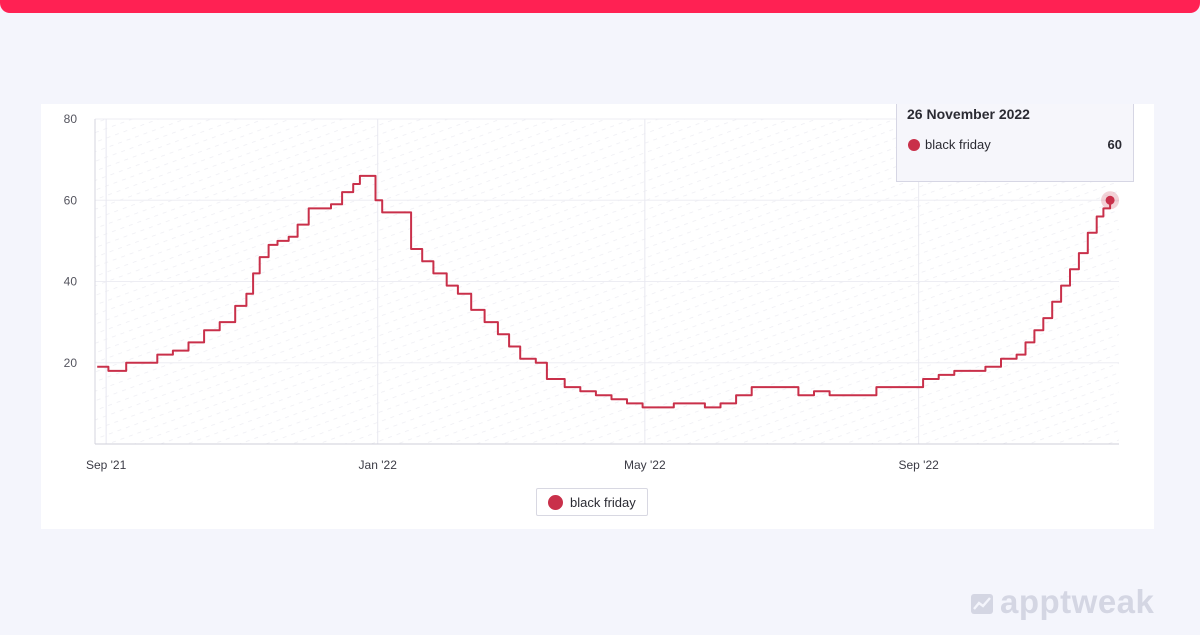 The height and width of the screenshot is (635, 1200). I want to click on tooltip-value: 60, so click(1114, 144).